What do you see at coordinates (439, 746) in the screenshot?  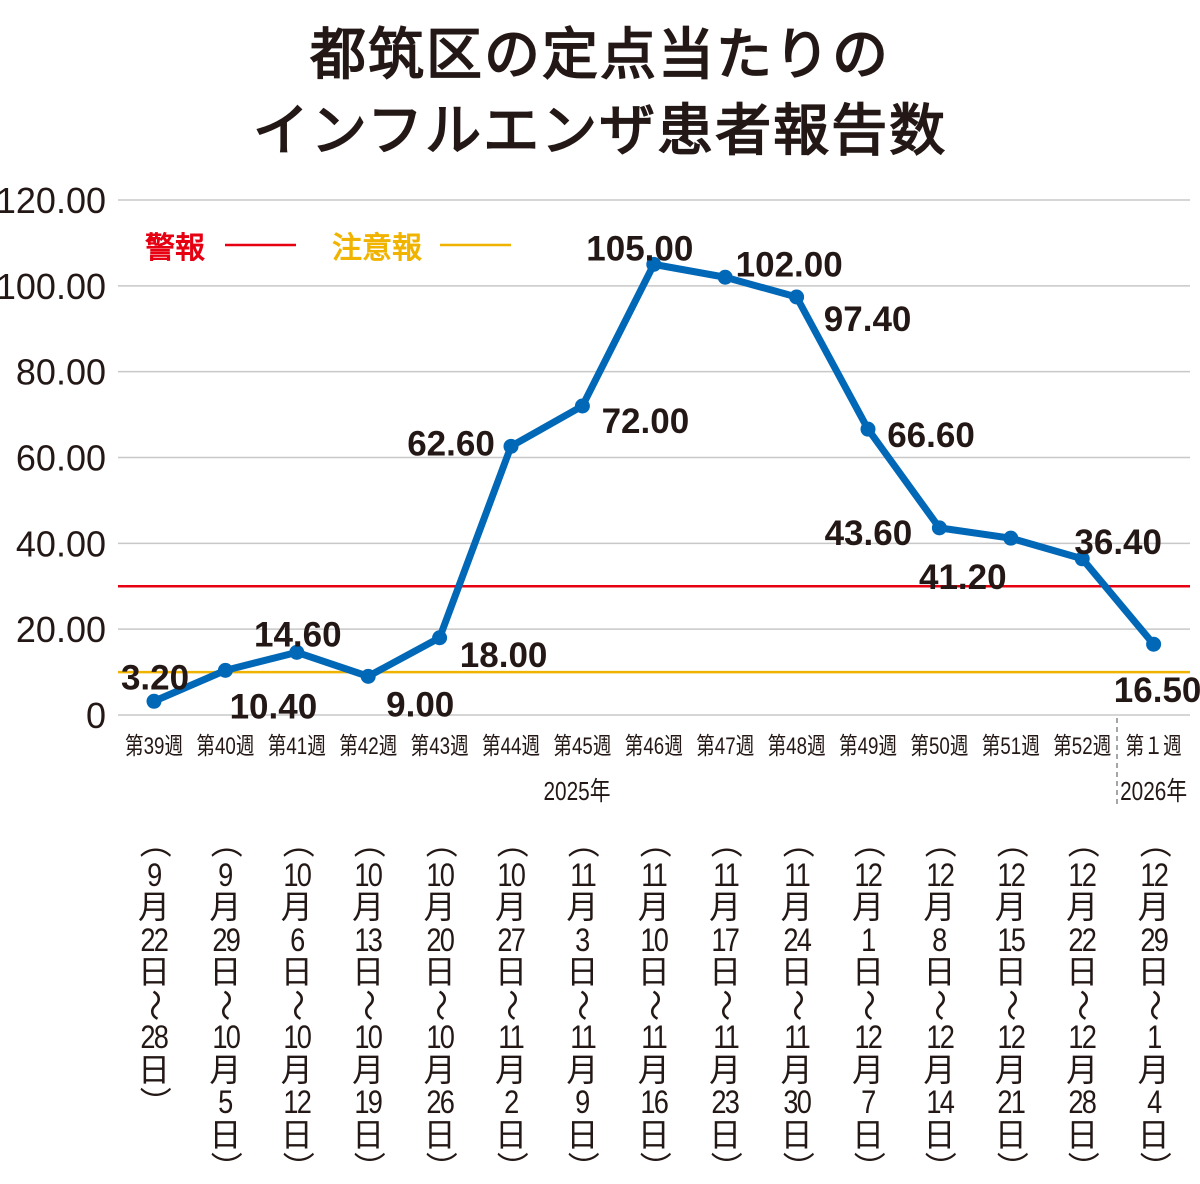 I see `x-tick-label: 第43週` at bounding box center [439, 746].